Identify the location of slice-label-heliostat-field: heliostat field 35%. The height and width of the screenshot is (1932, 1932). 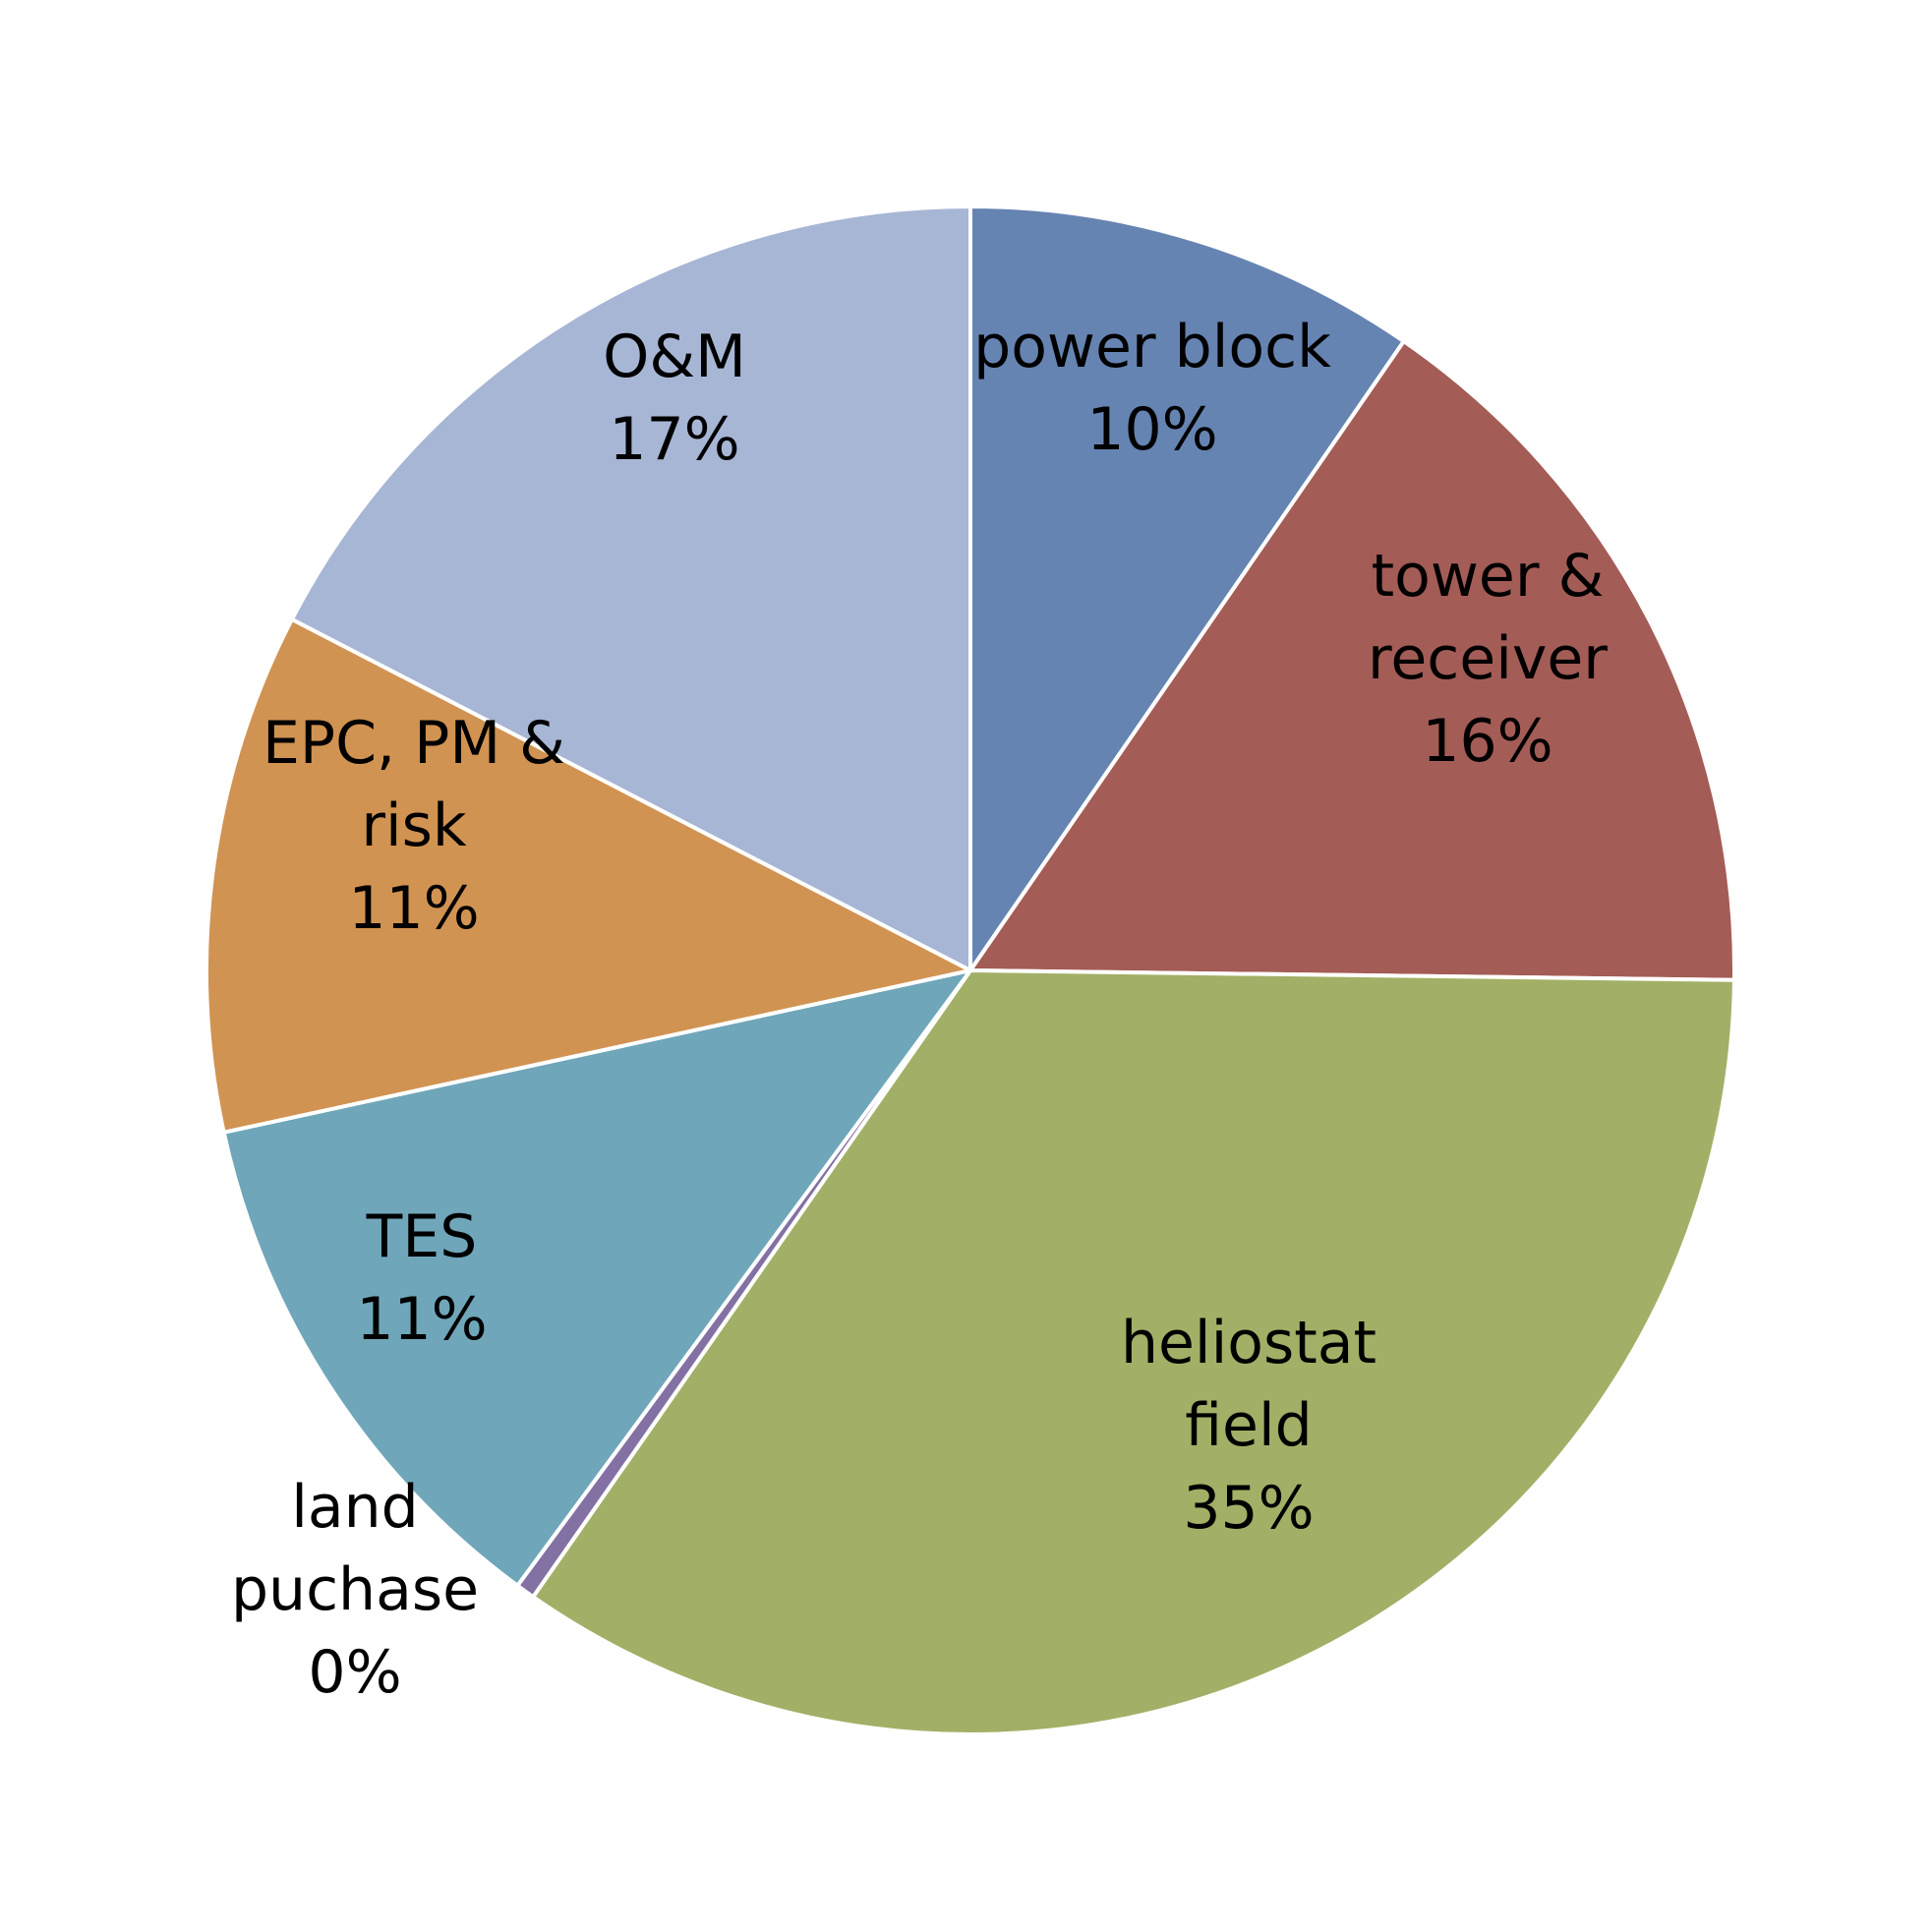
(1248, 1426).